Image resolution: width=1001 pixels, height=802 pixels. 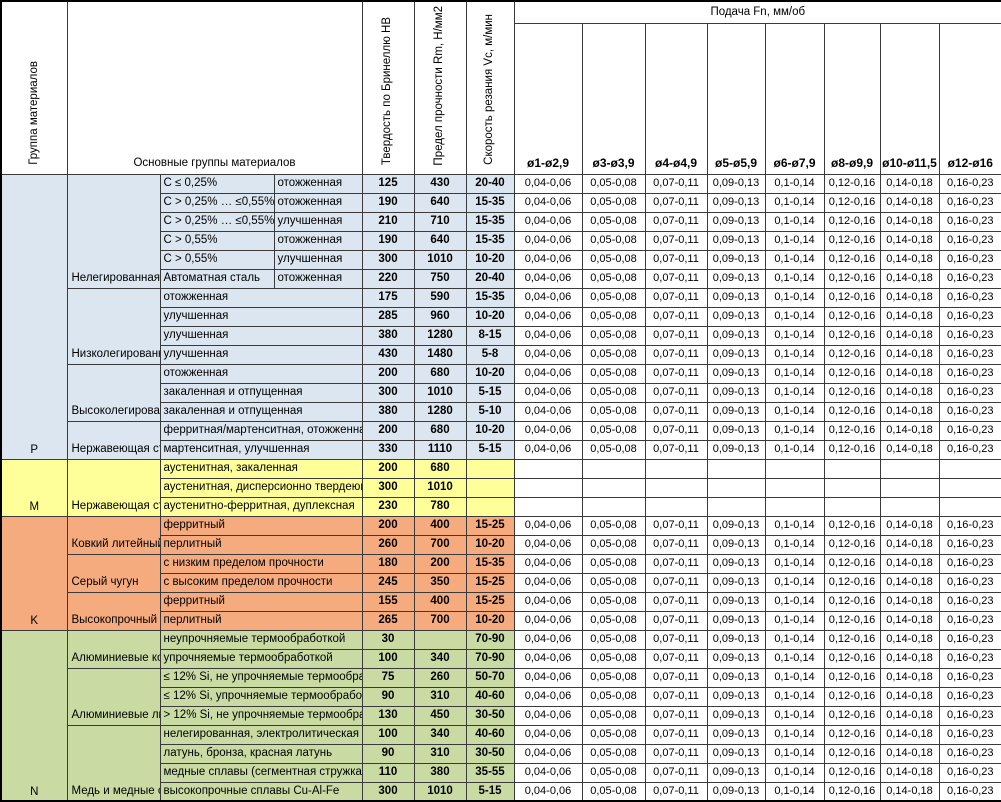 What do you see at coordinates (490, 183) in the screenshot?
I see `cutting-speed-cell: 20-40` at bounding box center [490, 183].